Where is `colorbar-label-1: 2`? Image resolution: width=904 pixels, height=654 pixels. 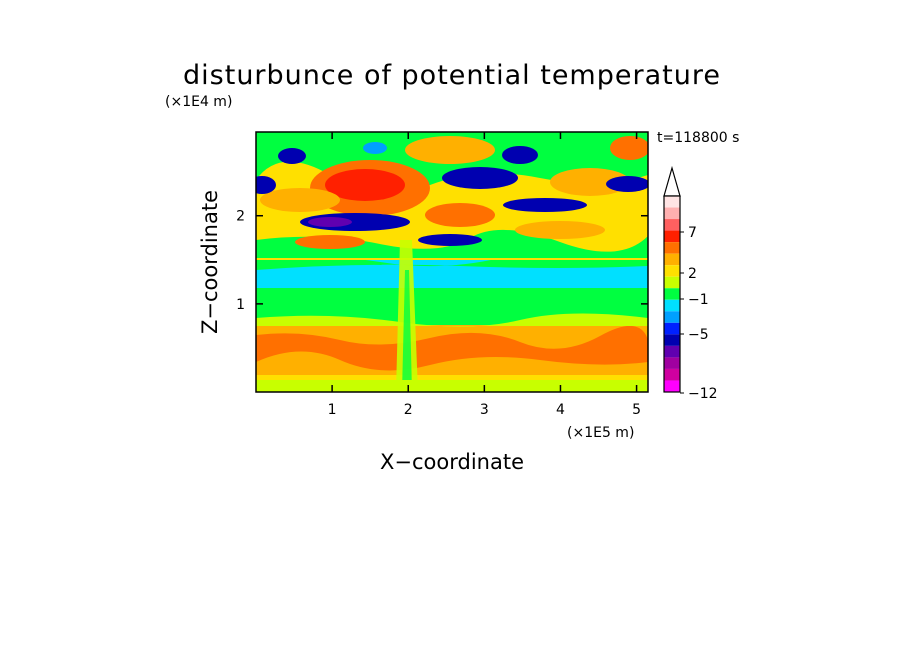 colorbar-label-1: 2 is located at coordinates (692, 274).